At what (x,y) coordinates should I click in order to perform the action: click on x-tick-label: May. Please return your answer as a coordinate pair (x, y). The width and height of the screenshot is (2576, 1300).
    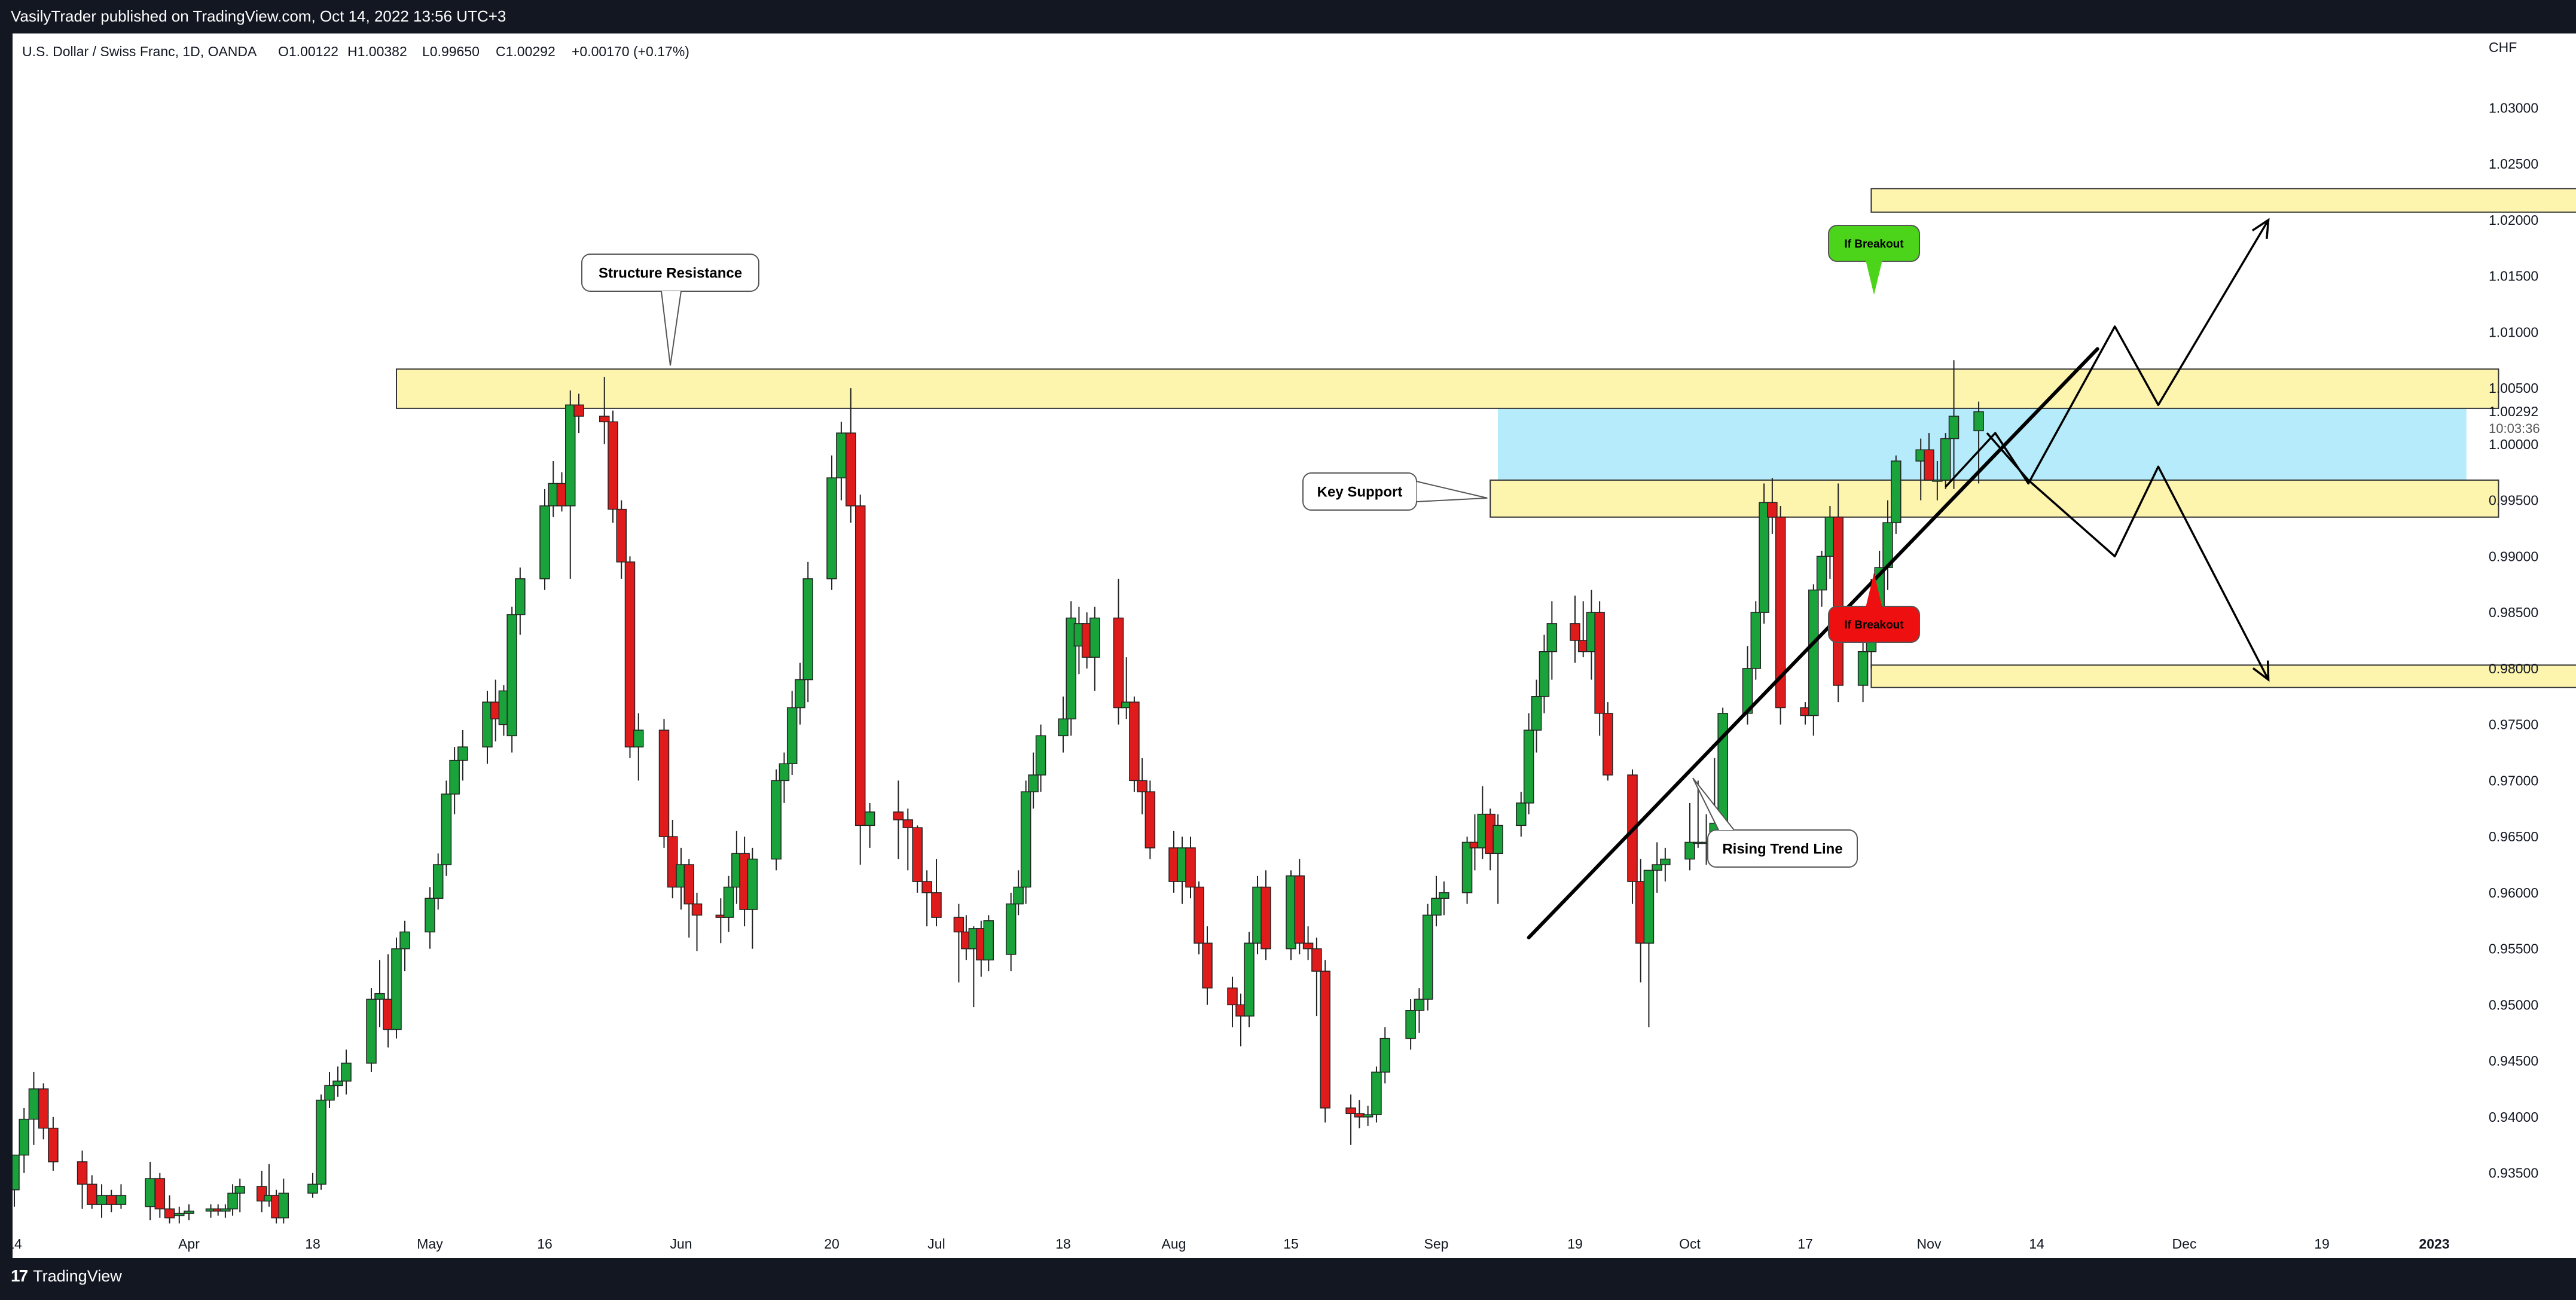
    Looking at the image, I should click on (430, 1244).